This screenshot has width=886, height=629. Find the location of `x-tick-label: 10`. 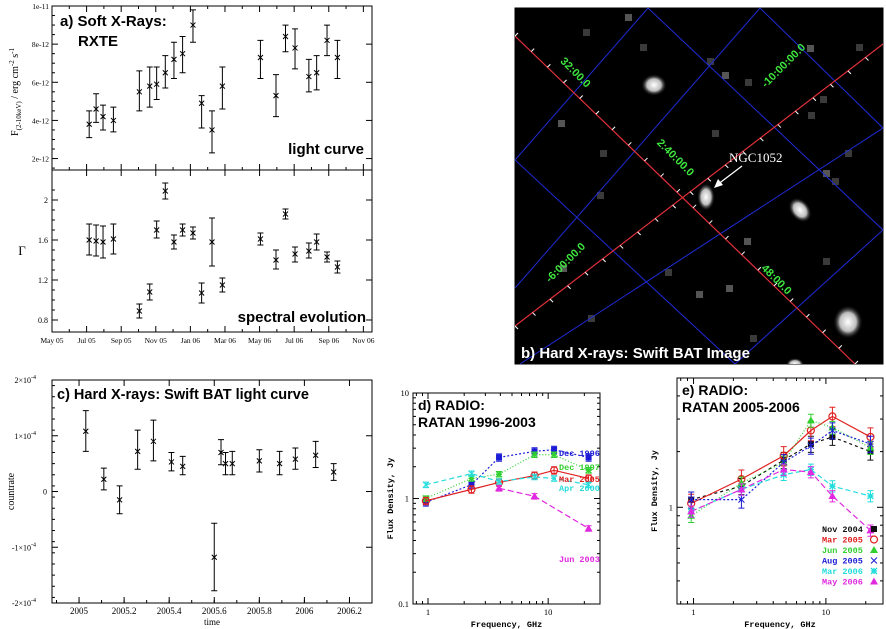

x-tick-label: 10 is located at coordinates (548, 612).